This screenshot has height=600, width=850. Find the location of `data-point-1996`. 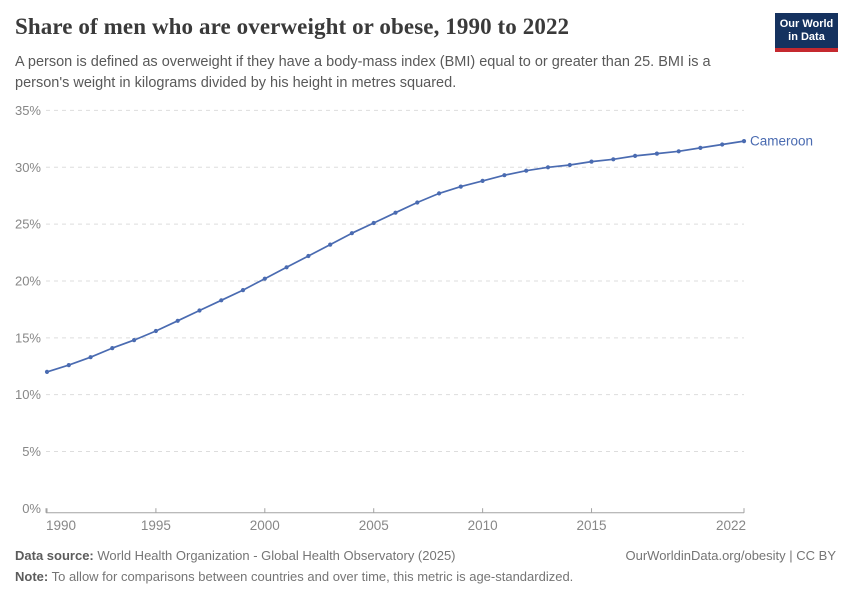

data-point-1996 is located at coordinates (177, 320).